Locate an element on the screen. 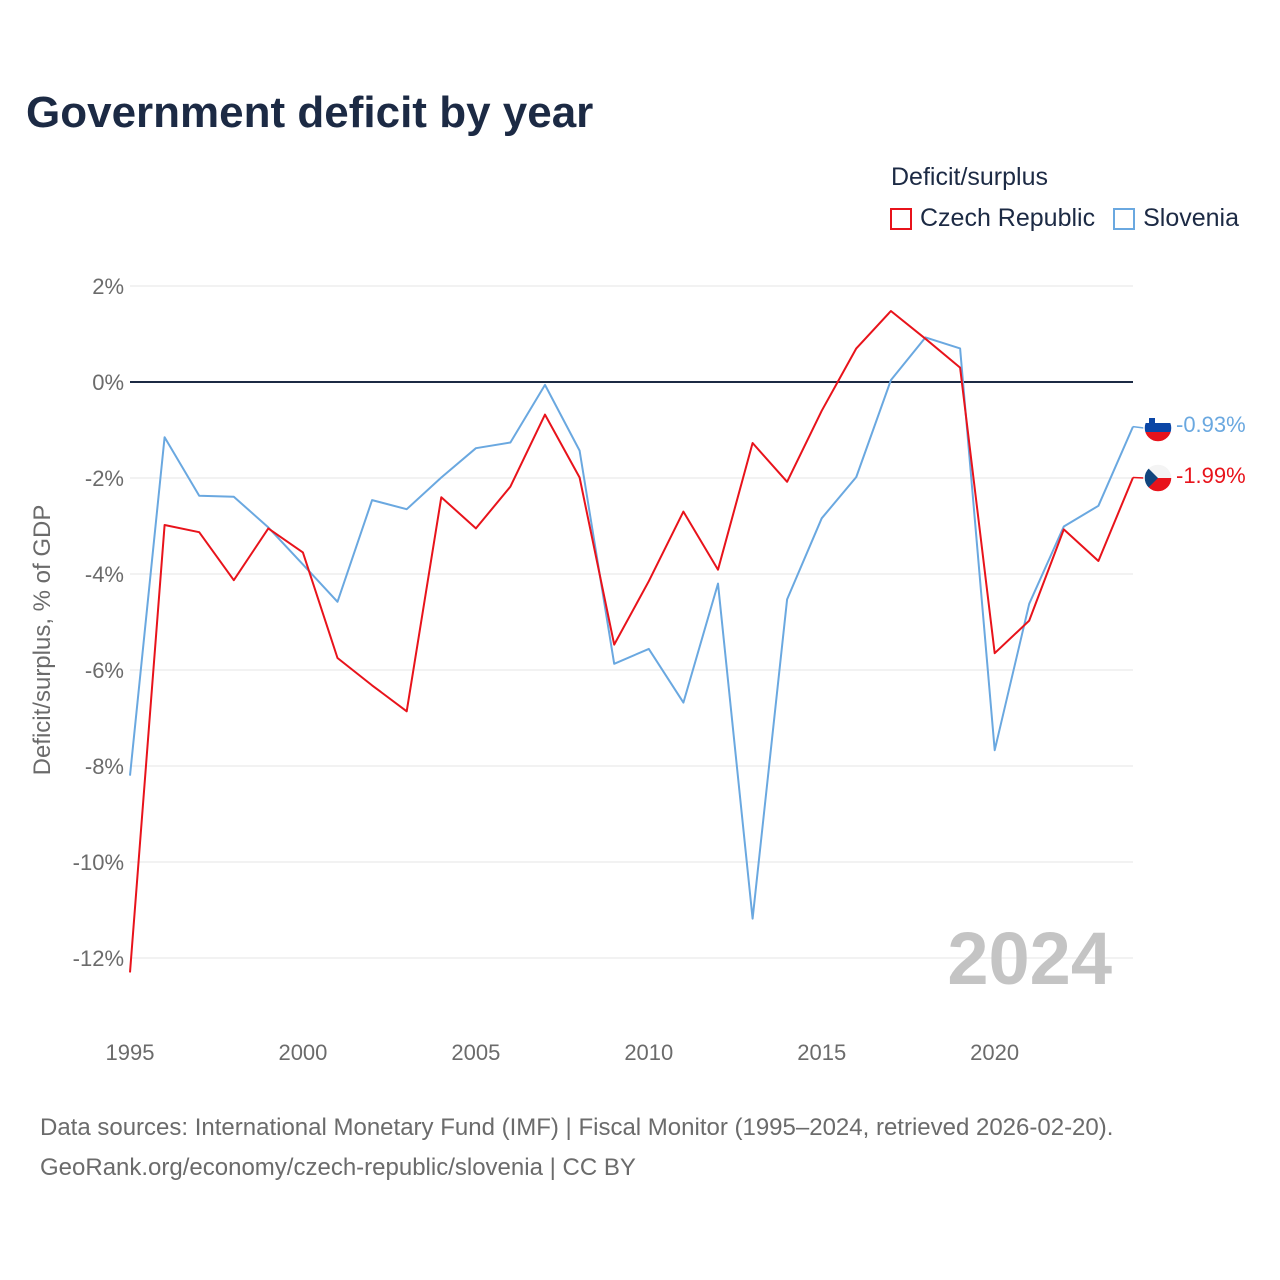 Image resolution: width=1280 pixels, height=1280 pixels. x-tick-label: 2015 is located at coordinates (821, 1052).